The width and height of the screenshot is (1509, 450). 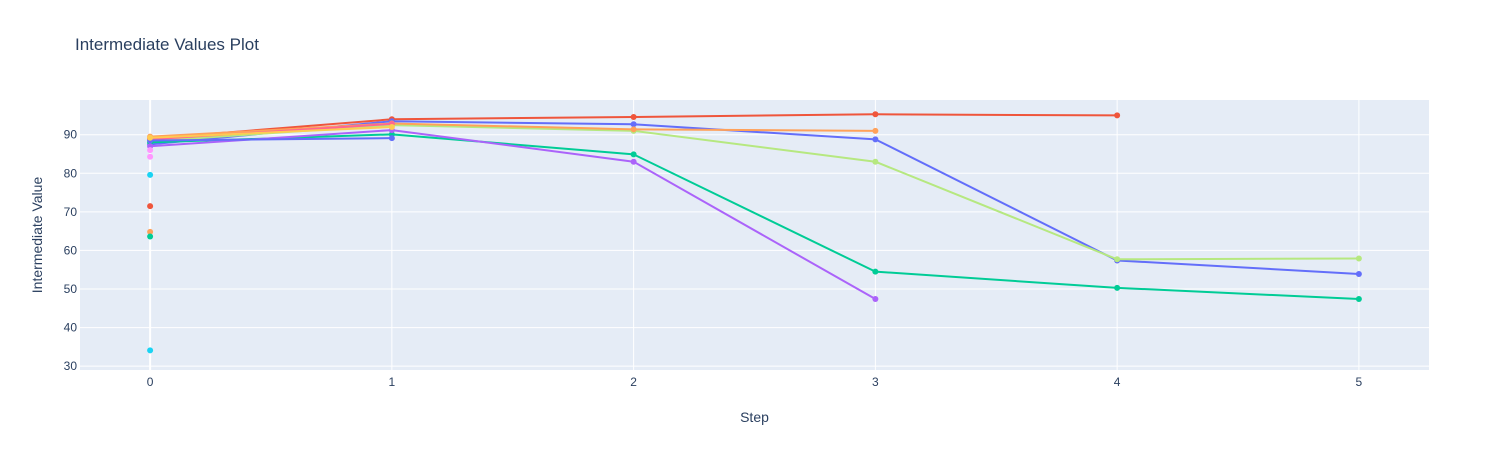 What do you see at coordinates (1359, 382) in the screenshot?
I see `x-tick-label: 5` at bounding box center [1359, 382].